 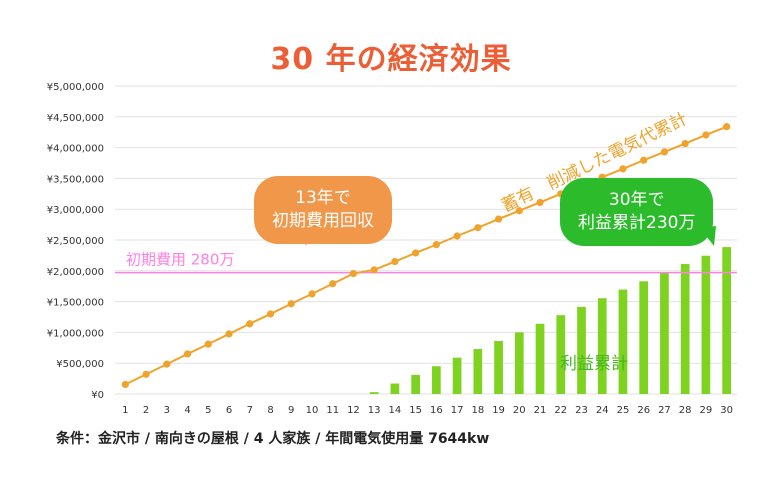 What do you see at coordinates (498, 410) in the screenshot?
I see `x-tick-label: 19` at bounding box center [498, 410].